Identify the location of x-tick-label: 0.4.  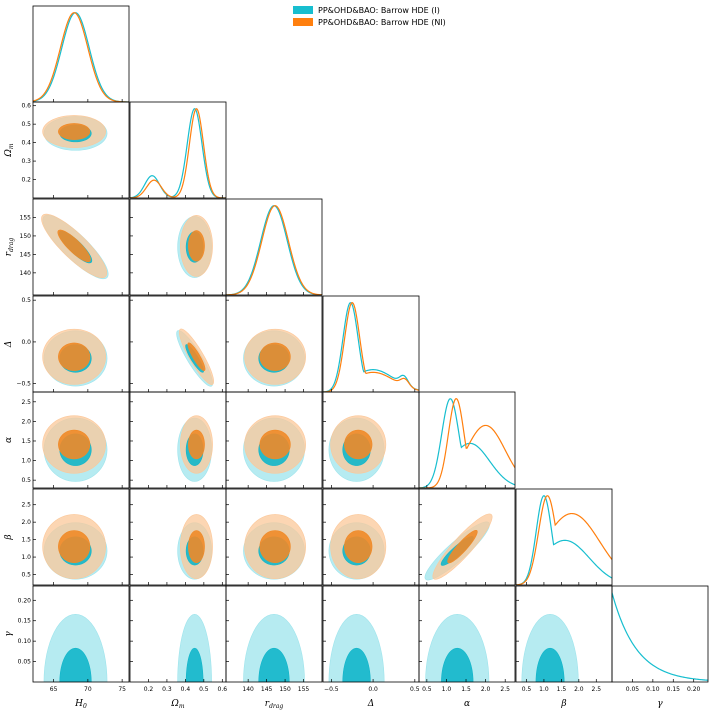
(186, 689).